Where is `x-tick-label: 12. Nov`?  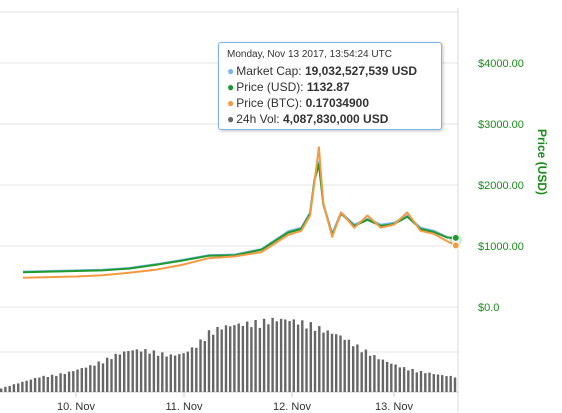 x-tick-label: 12. Nov is located at coordinates (292, 407).